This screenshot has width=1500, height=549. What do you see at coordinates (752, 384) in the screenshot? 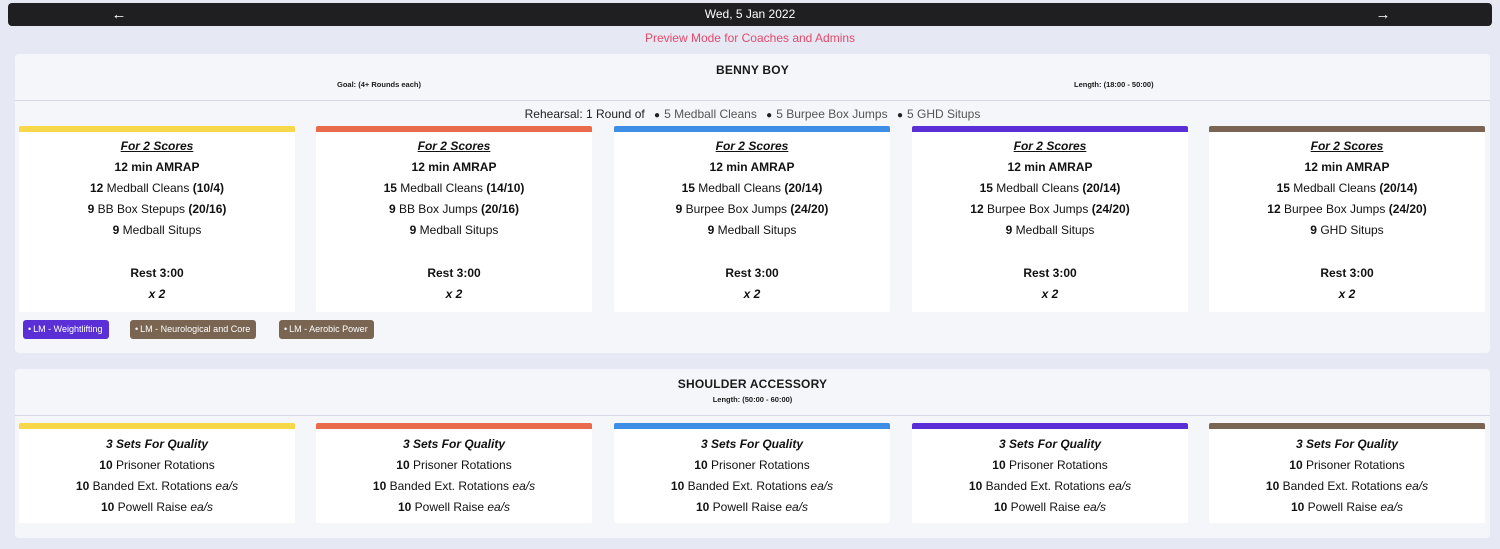
I see `workout-title: SHOULDER ACCESSORY` at bounding box center [752, 384].